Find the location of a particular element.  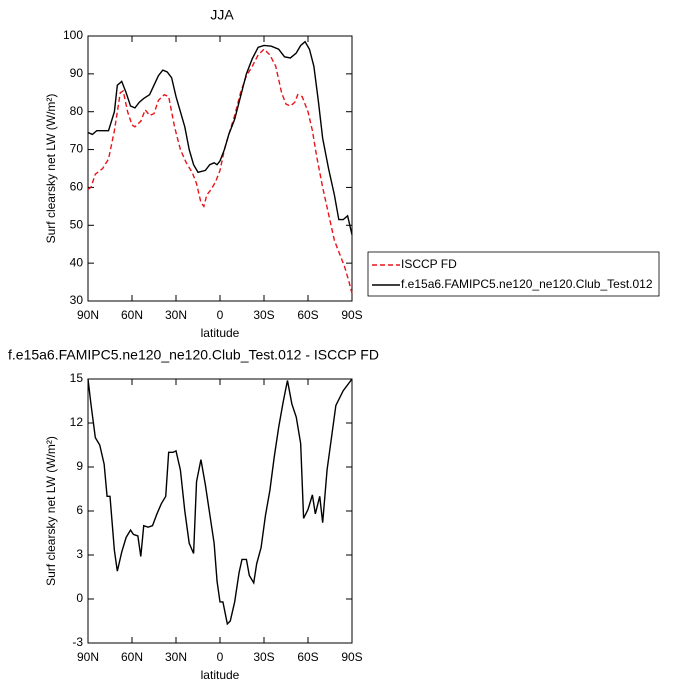

y-tick-label: 50 is located at coordinates (77, 224).